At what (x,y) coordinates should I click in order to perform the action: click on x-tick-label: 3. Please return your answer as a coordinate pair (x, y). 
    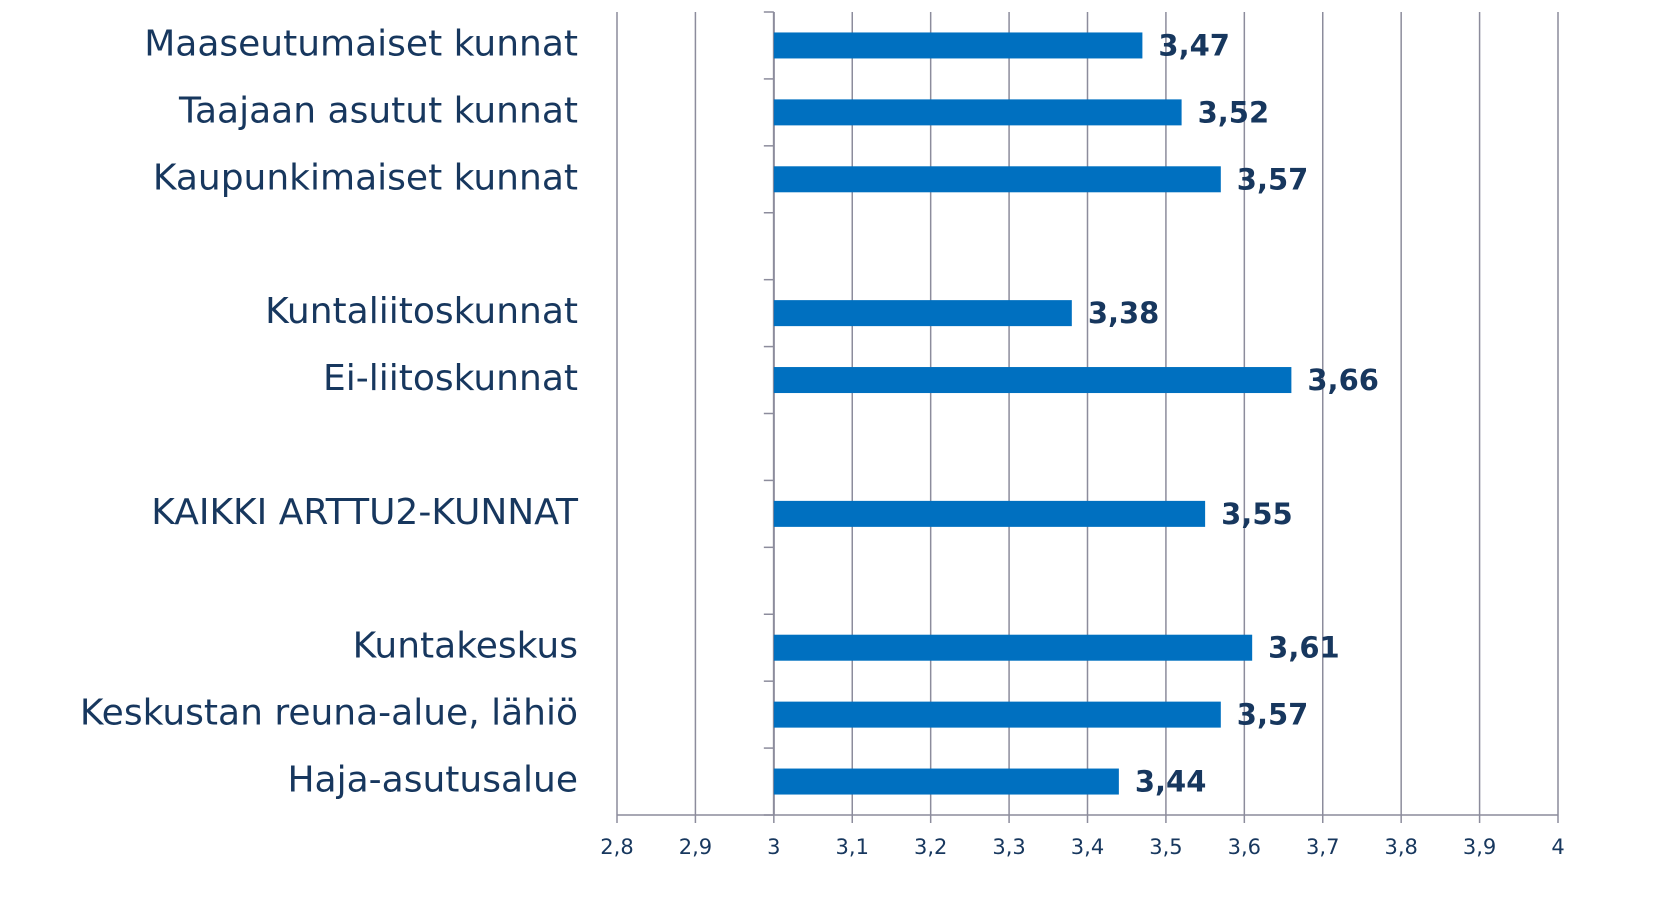
    Looking at the image, I should click on (773, 847).